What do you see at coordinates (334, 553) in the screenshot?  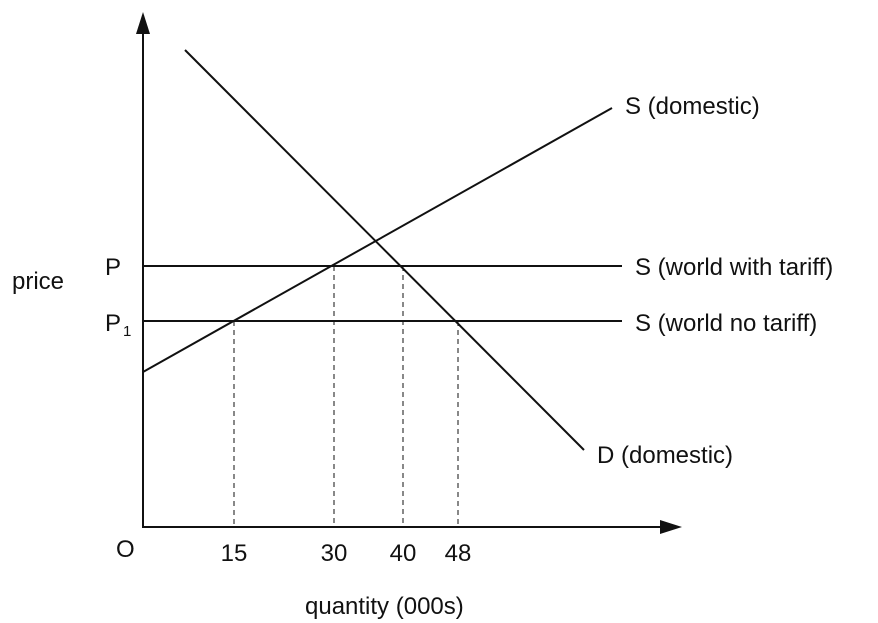 I see `quantity-tick-30: 30` at bounding box center [334, 553].